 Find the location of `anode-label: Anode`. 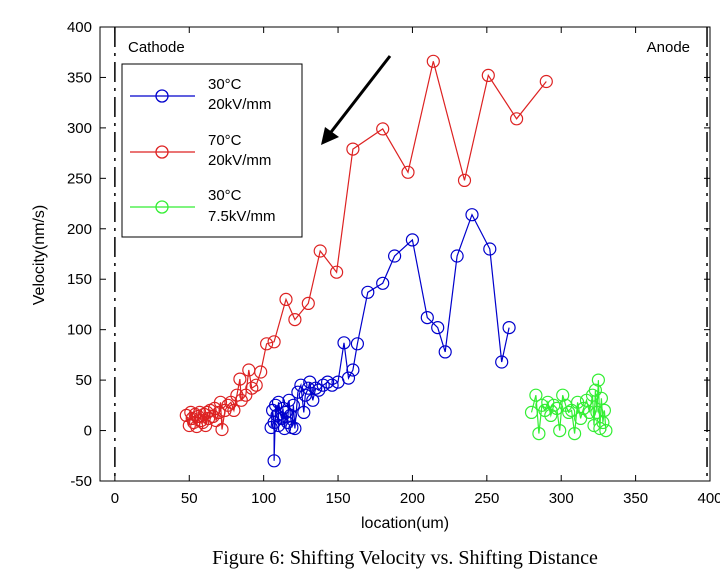

anode-label: Anode is located at coordinates (668, 47).